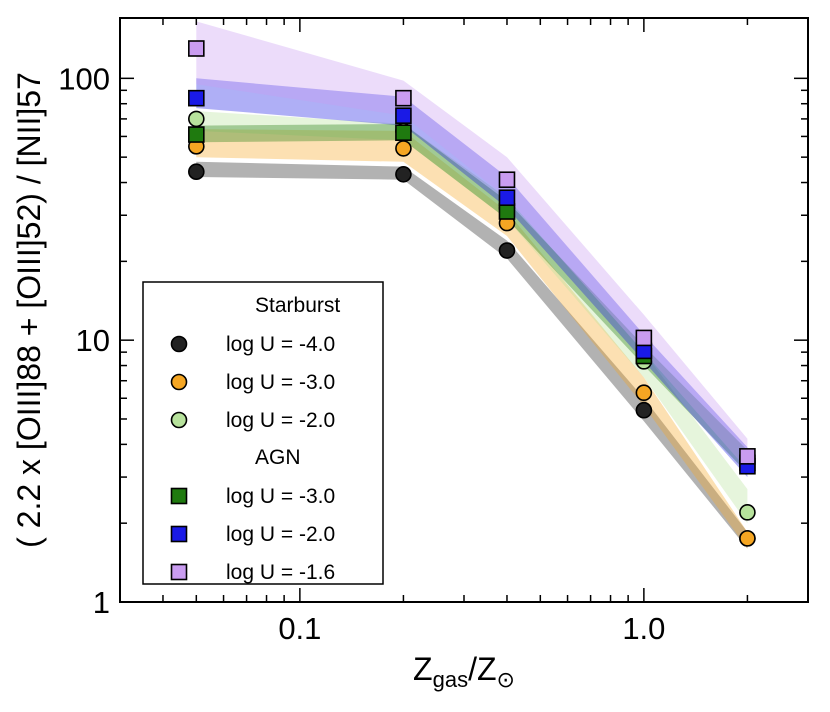 The image size is (830, 712). What do you see at coordinates (101, 602) in the screenshot?
I see `y-tick-label-0: 1` at bounding box center [101, 602].